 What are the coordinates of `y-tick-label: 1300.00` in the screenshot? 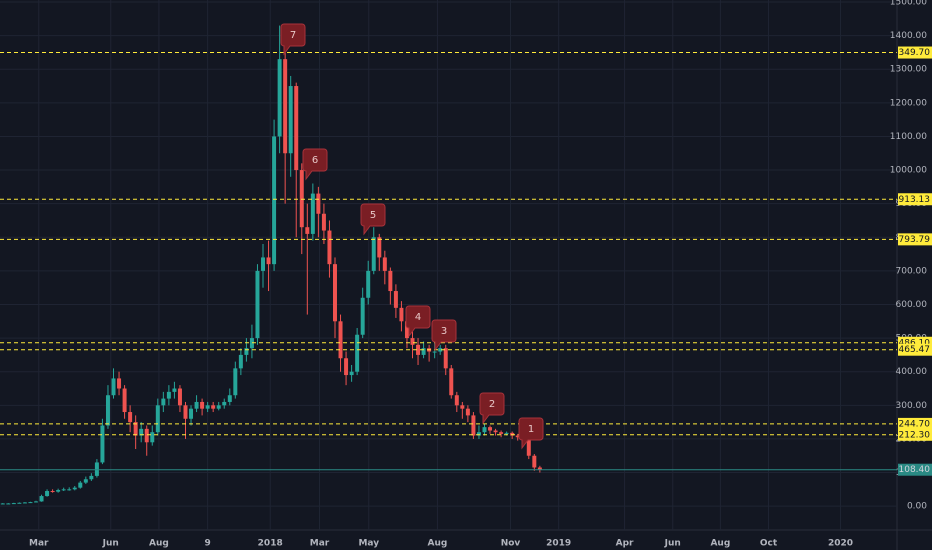 It's located at (908, 70).